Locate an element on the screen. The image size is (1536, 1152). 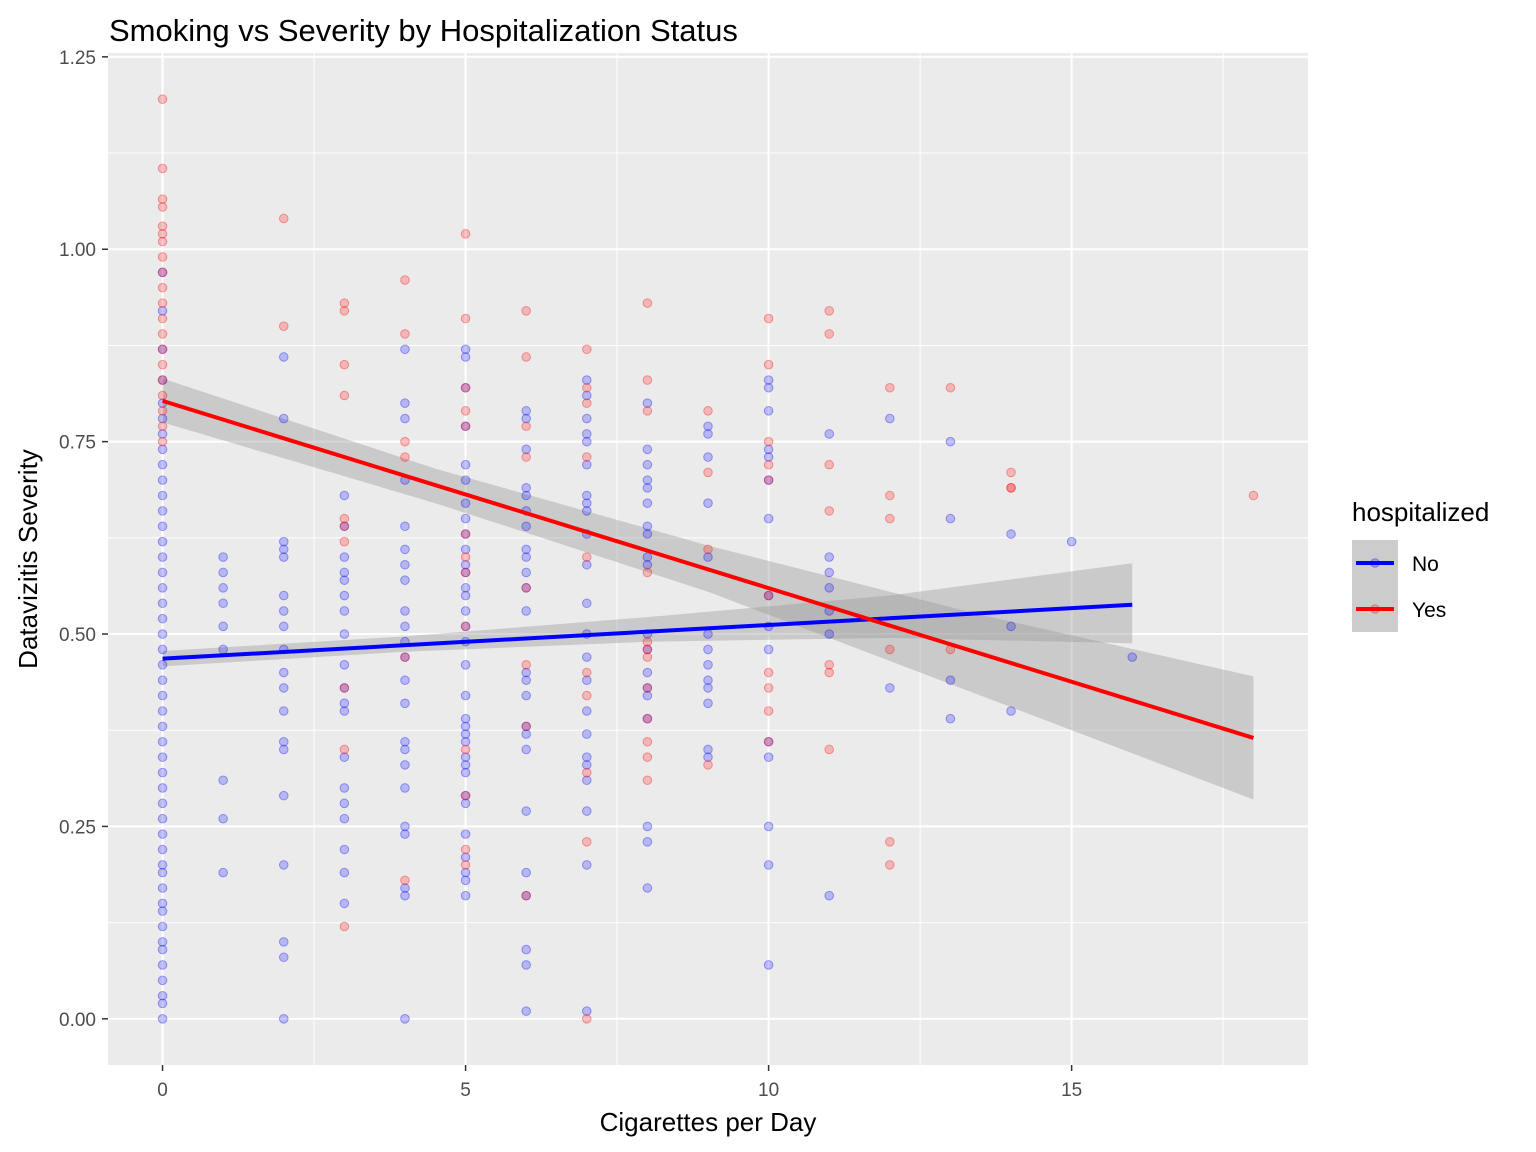
y-tick-label: 0.50 is located at coordinates (77, 635).